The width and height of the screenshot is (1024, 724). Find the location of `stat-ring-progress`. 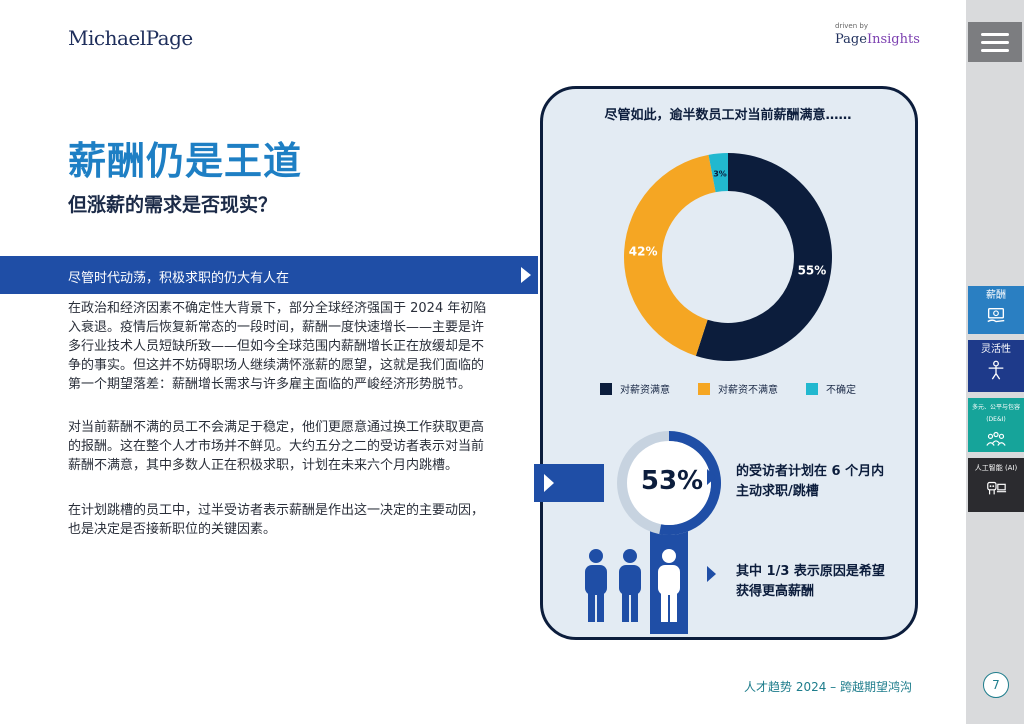

stat-ring-progress is located at coordinates (690, 483).